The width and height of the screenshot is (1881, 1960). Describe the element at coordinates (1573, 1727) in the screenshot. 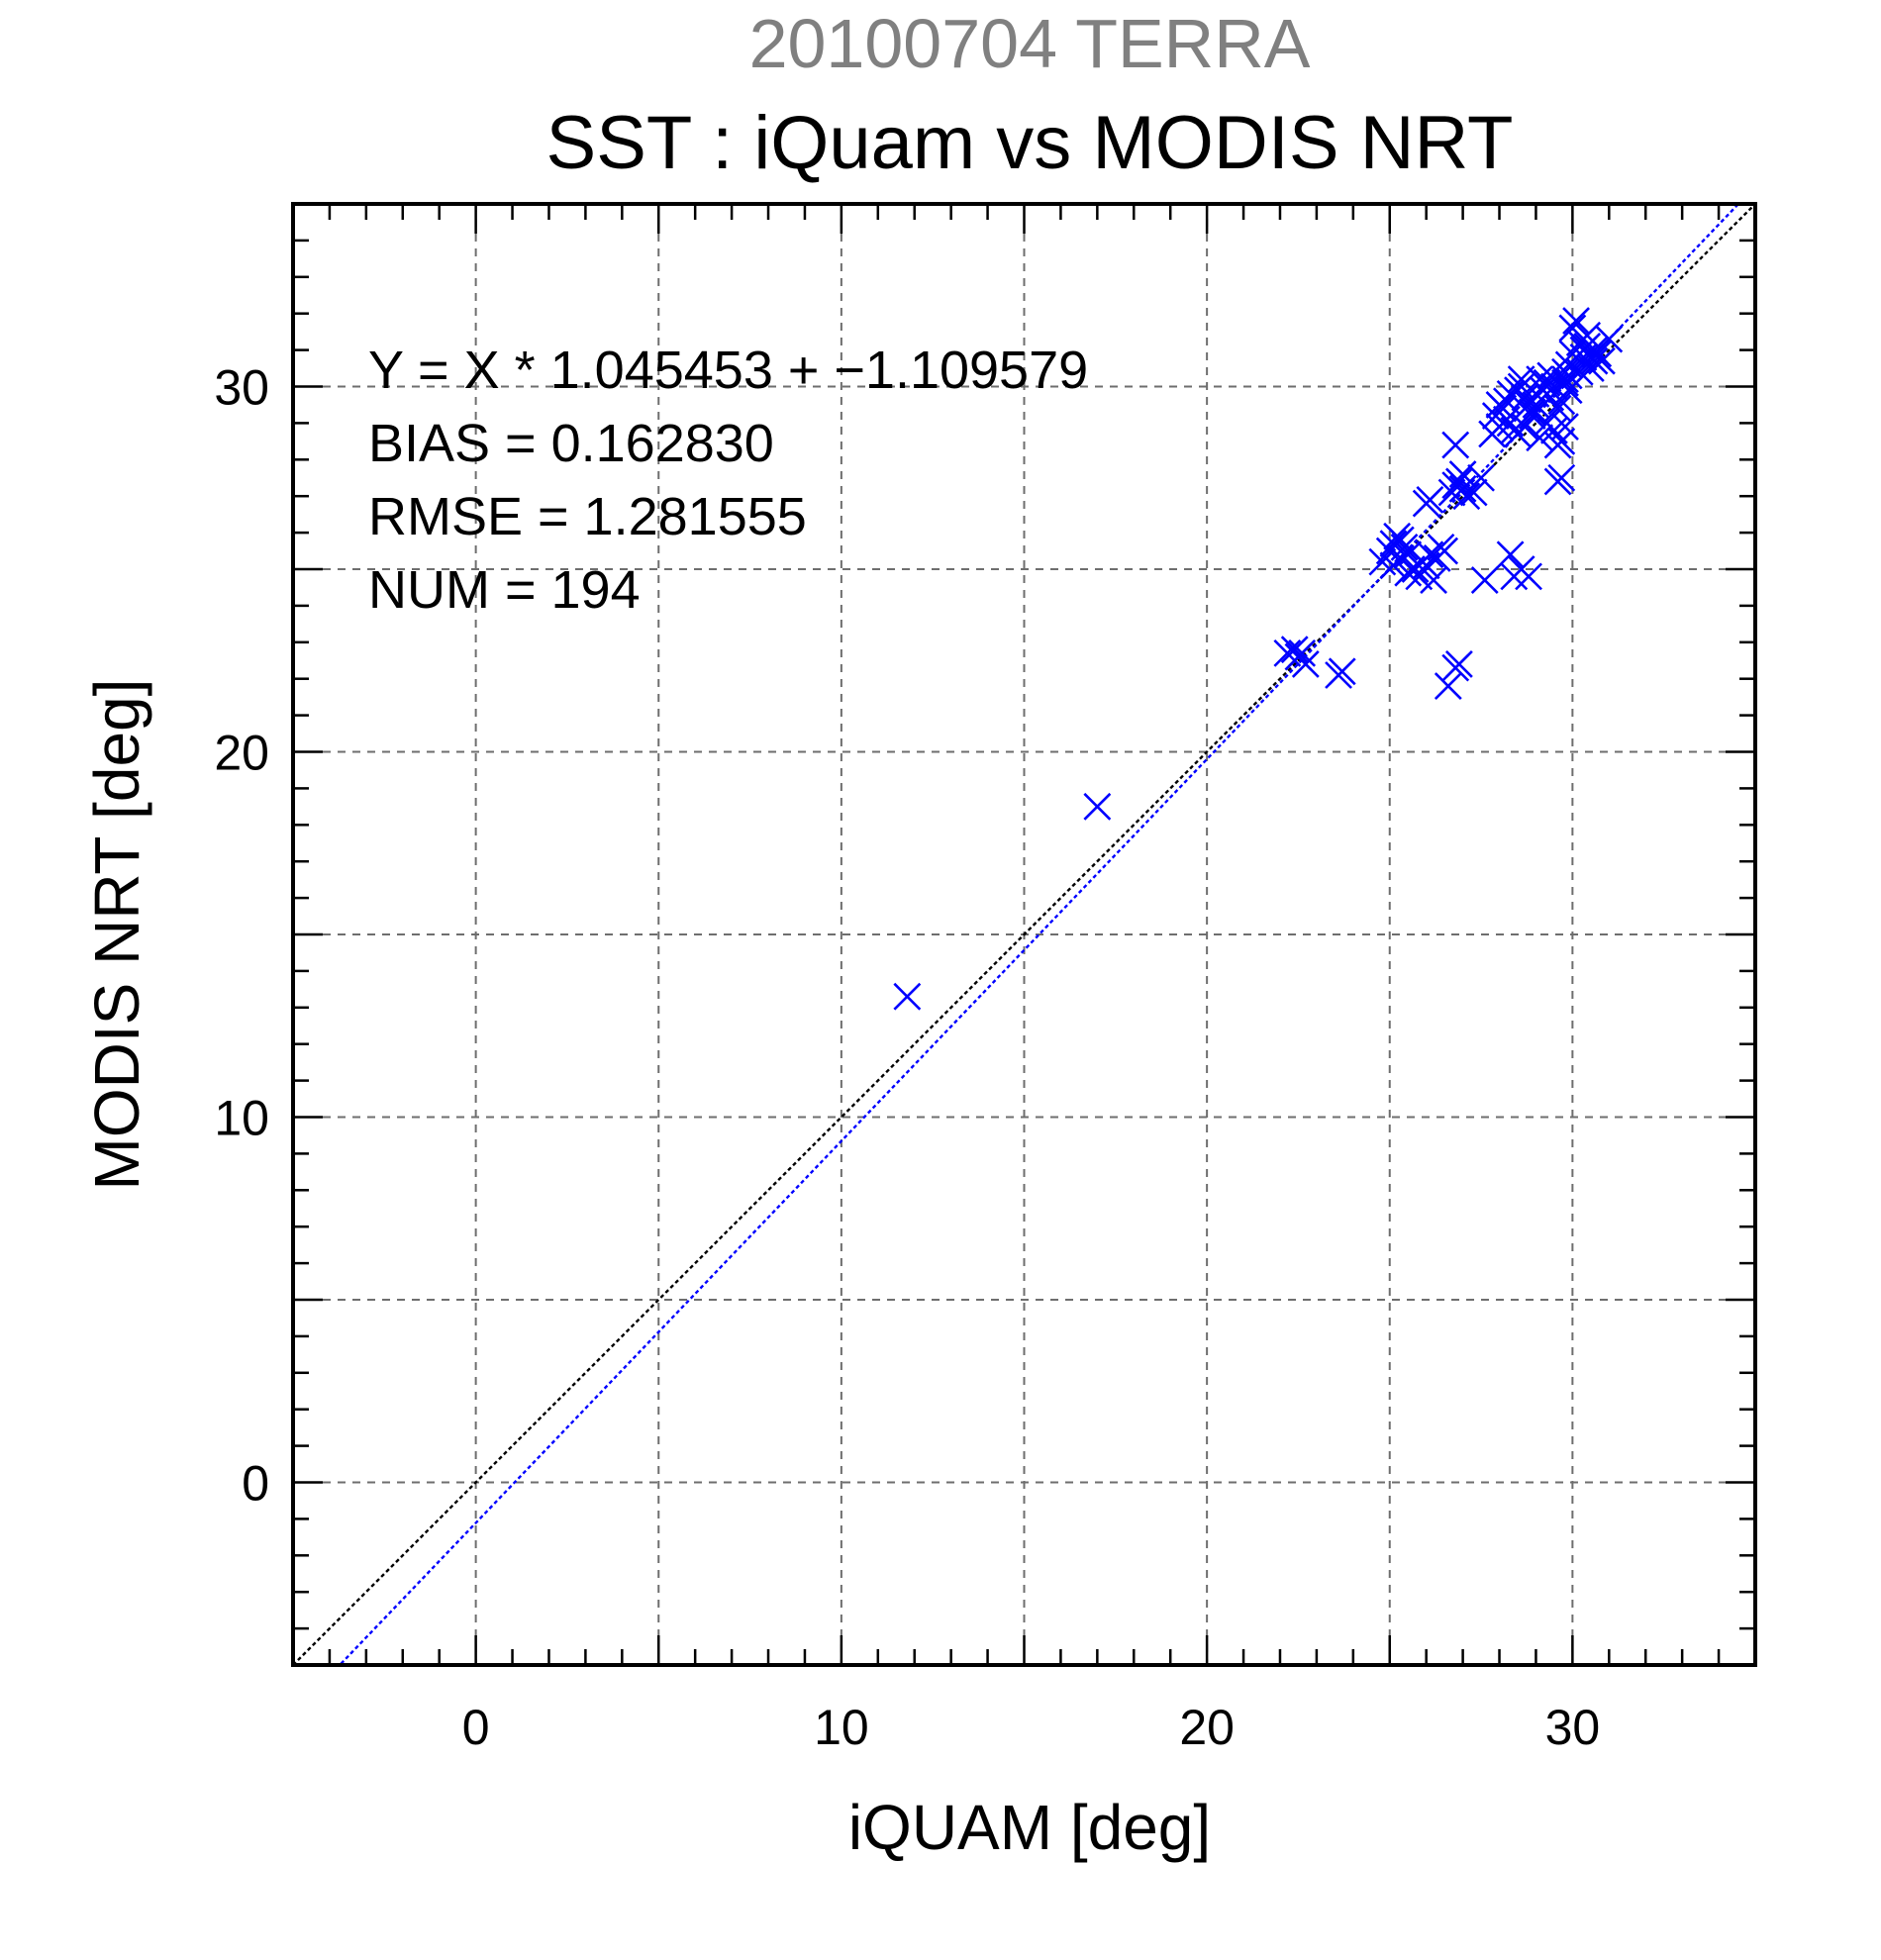

I see `x-tick-label: 30` at that location.